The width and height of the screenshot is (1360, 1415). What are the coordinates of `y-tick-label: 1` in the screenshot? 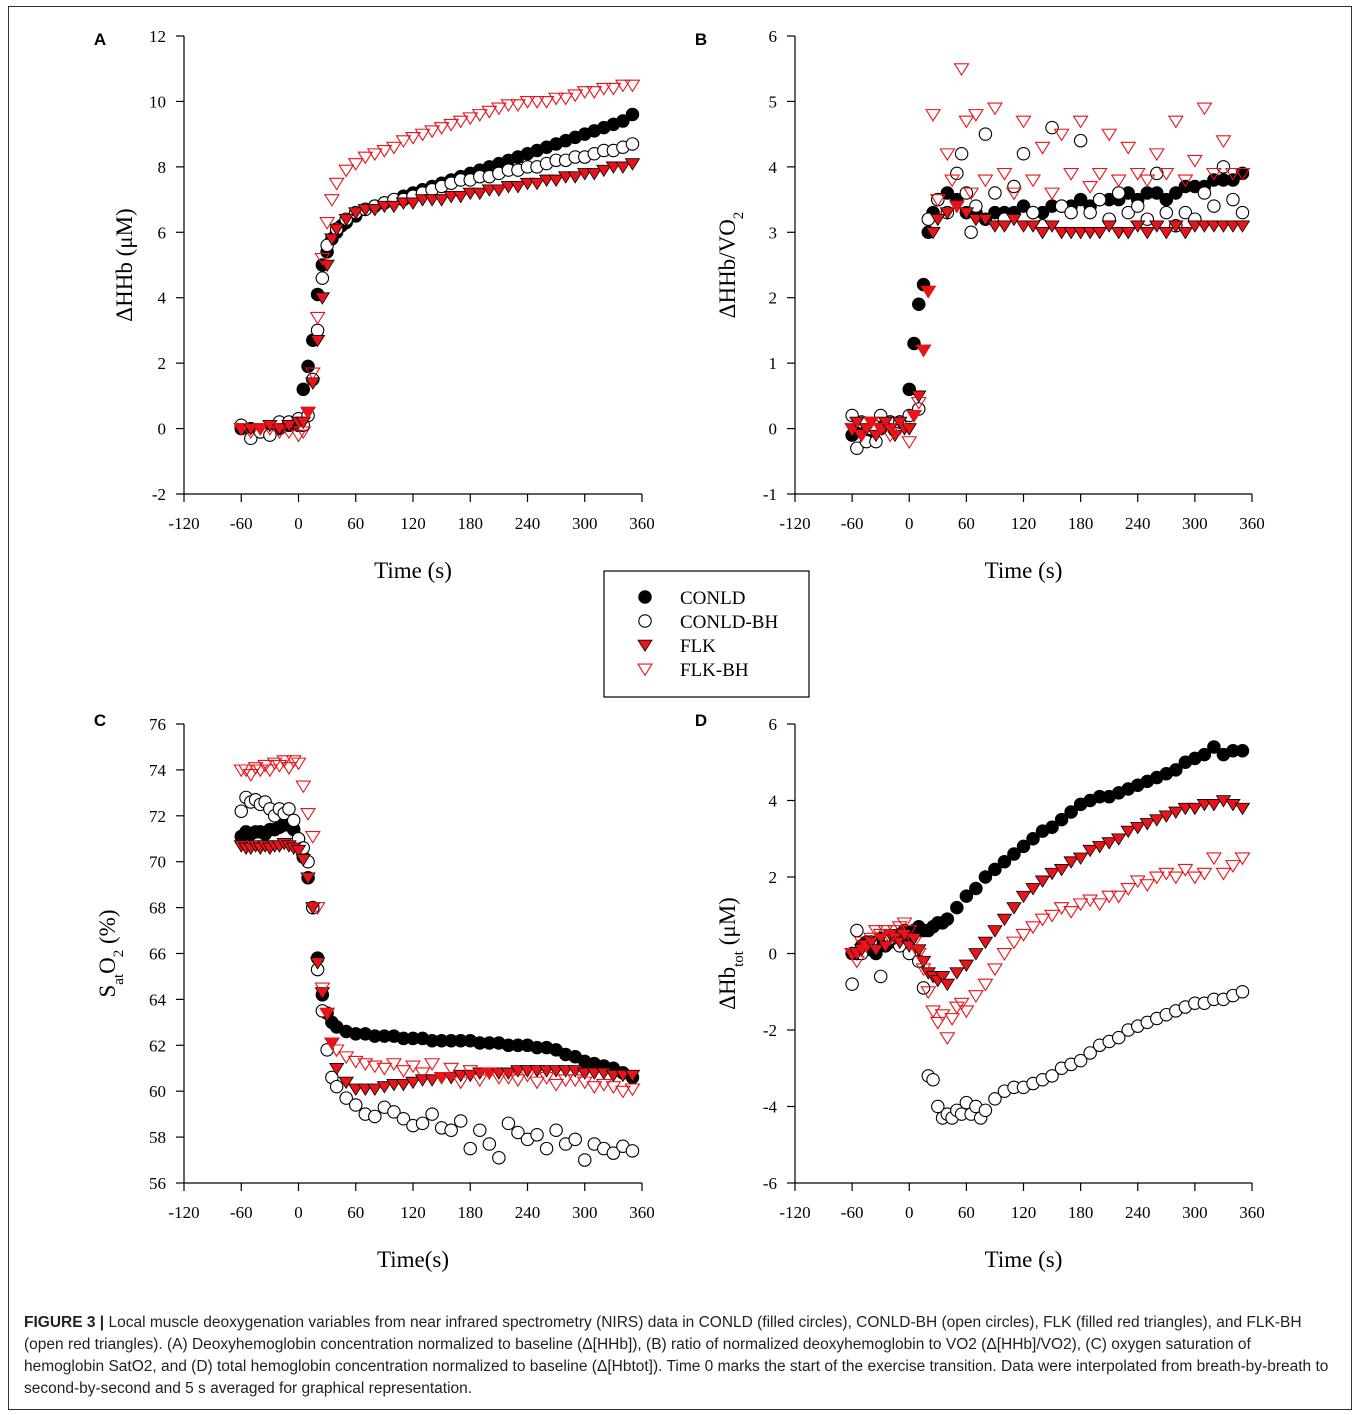 It's located at (773, 363).